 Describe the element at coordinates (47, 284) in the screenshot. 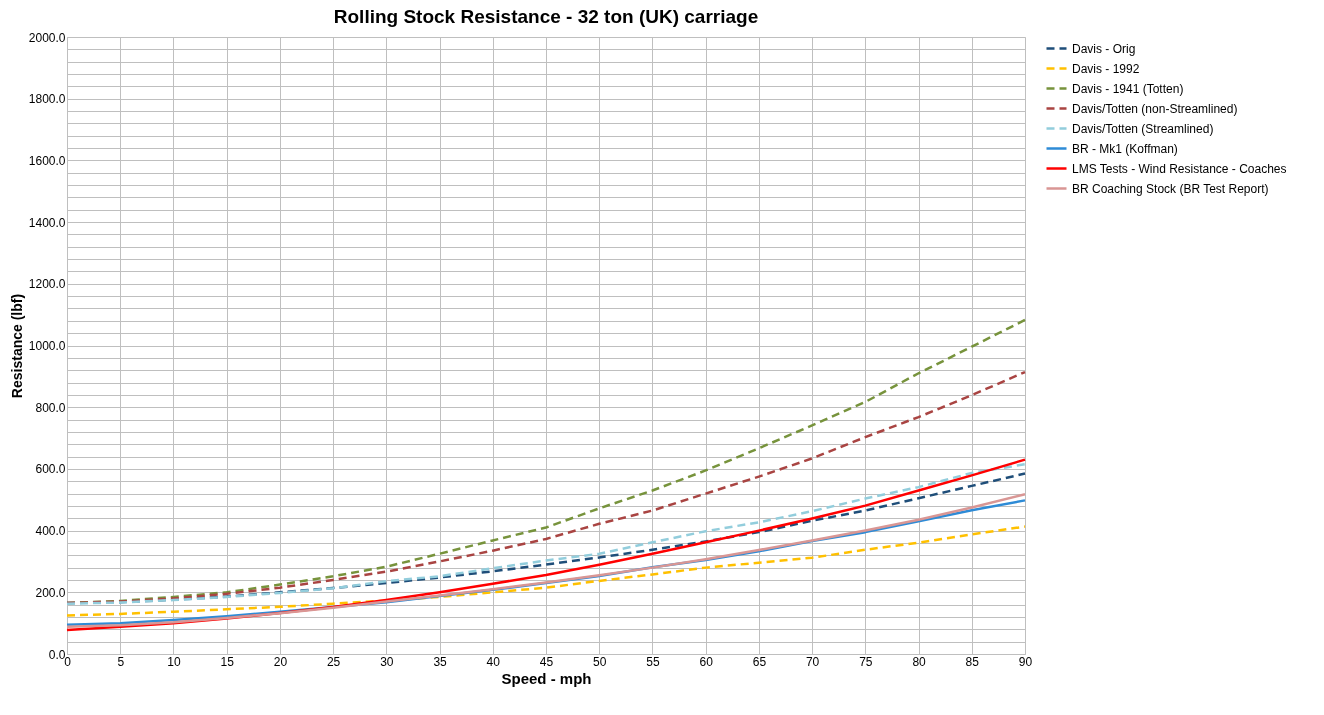

I see `y-tick-label: 1200.0` at that location.